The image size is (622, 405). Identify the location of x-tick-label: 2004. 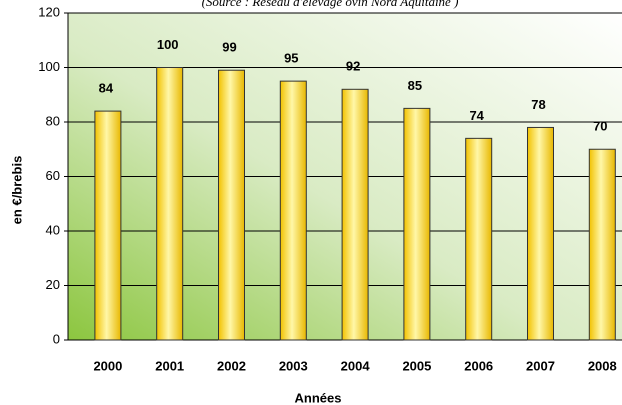
(356, 365).